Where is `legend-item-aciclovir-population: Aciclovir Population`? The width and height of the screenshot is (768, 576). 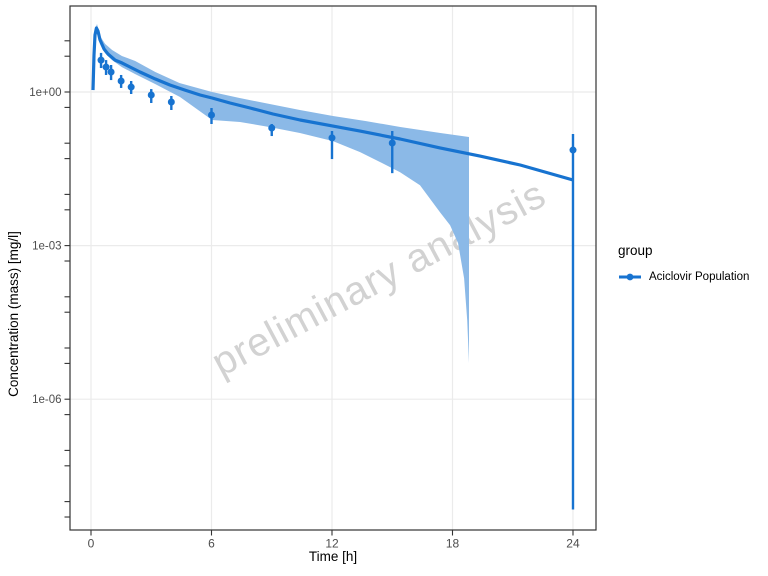 legend-item-aciclovir-population: Aciclovir Population is located at coordinates (693, 277).